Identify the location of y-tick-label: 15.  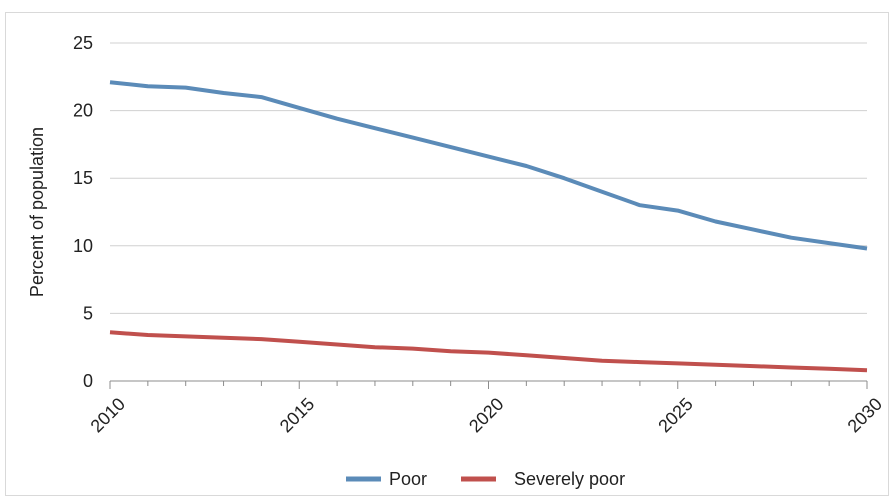
(83, 178).